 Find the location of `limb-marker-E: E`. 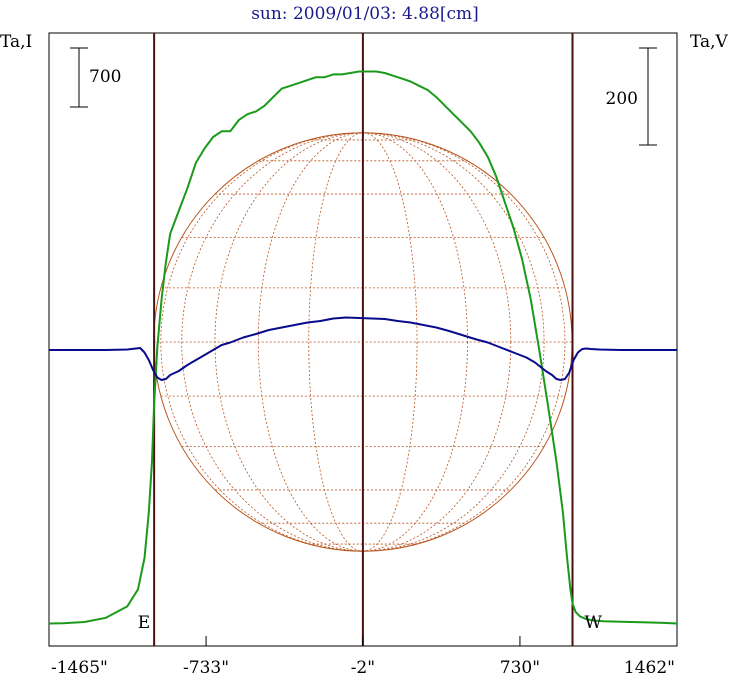

limb-marker-E: E is located at coordinates (144, 623).